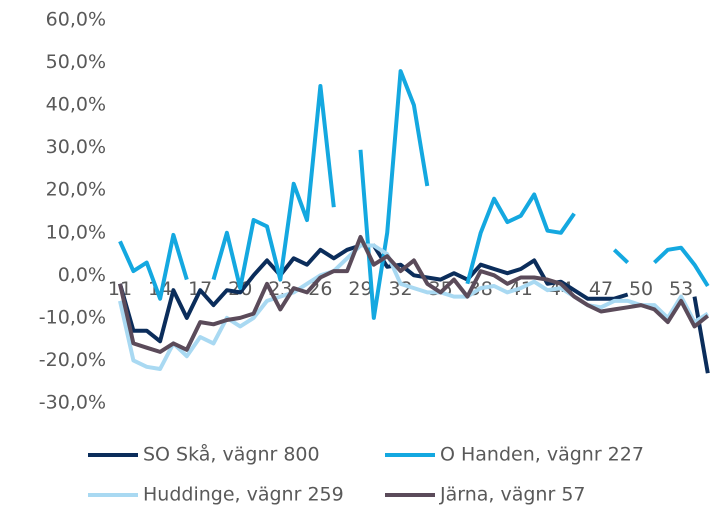  I want to click on y-tick-label: -30,0%, so click(72, 403).